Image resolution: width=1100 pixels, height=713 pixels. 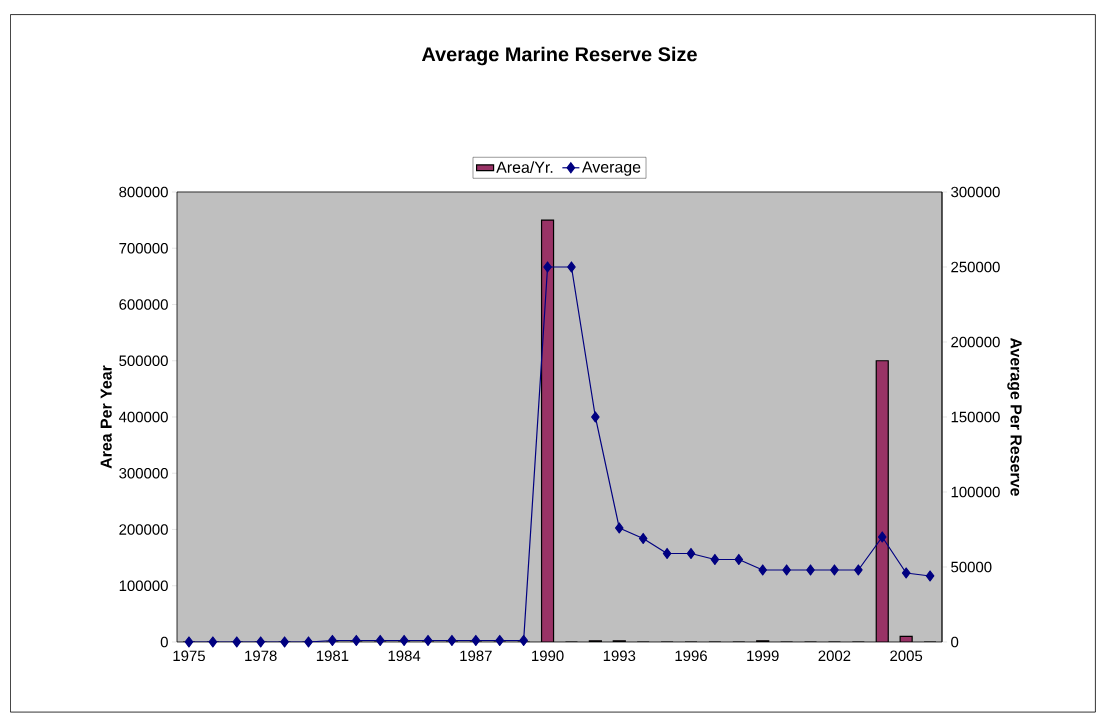 What do you see at coordinates (975, 417) in the screenshot?
I see `y2-tick-label: 150000` at bounding box center [975, 417].